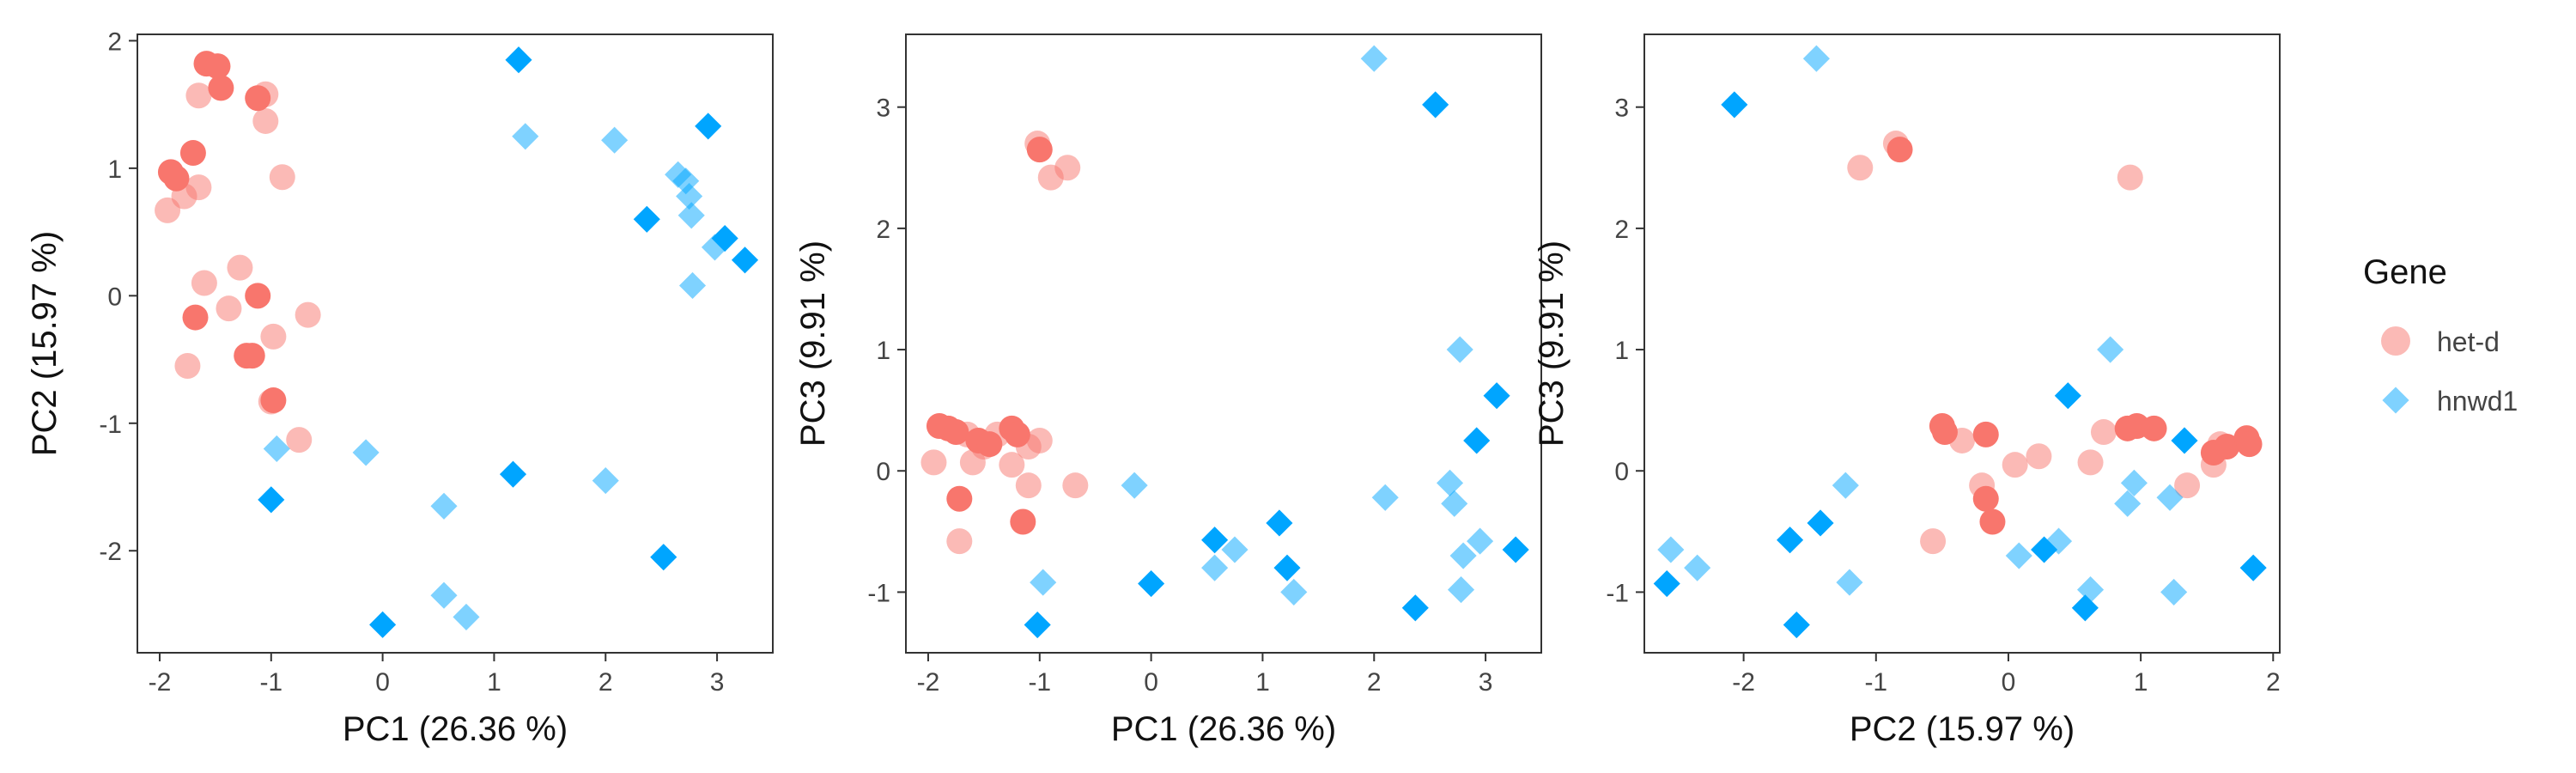  What do you see at coordinates (2405, 272) in the screenshot?
I see `legend-title: Gene` at bounding box center [2405, 272].